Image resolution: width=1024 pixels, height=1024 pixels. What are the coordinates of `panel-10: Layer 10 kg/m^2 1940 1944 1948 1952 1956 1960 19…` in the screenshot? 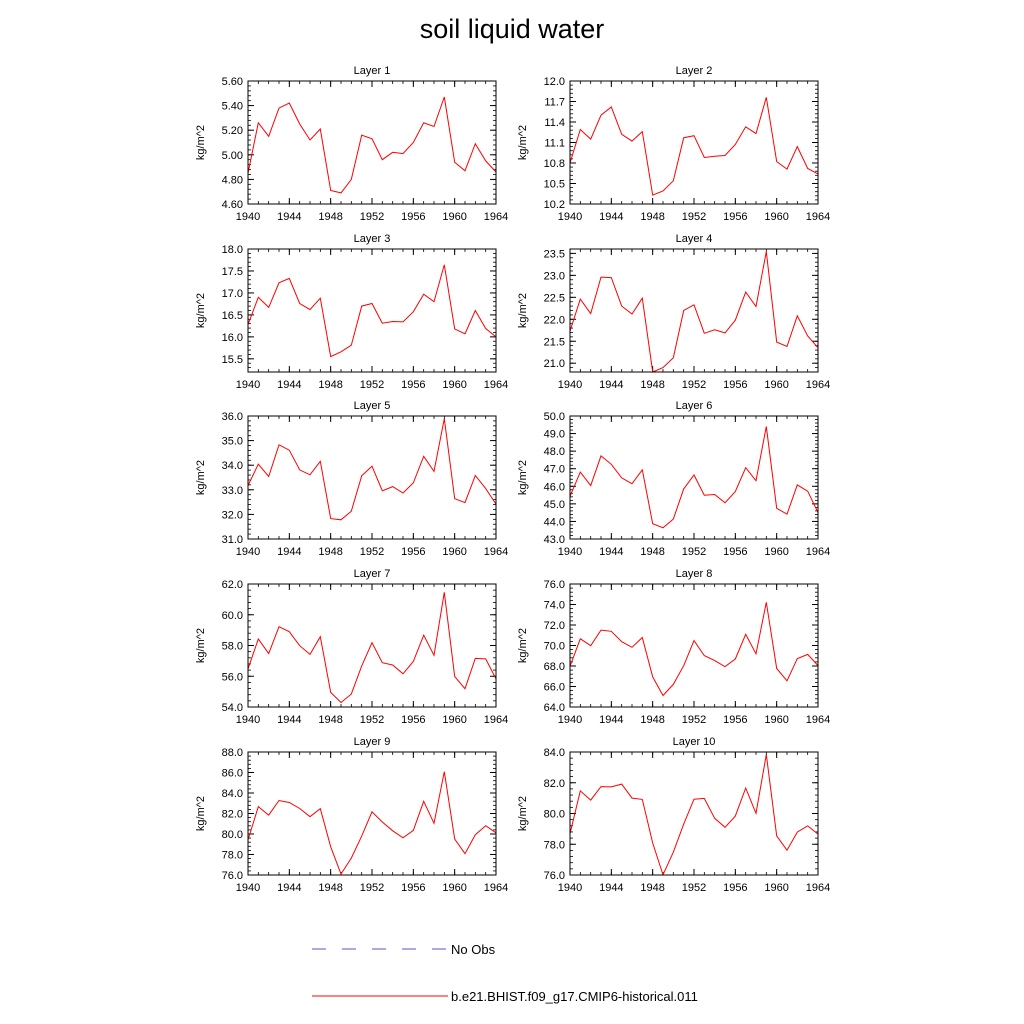 It's located at (673, 815).